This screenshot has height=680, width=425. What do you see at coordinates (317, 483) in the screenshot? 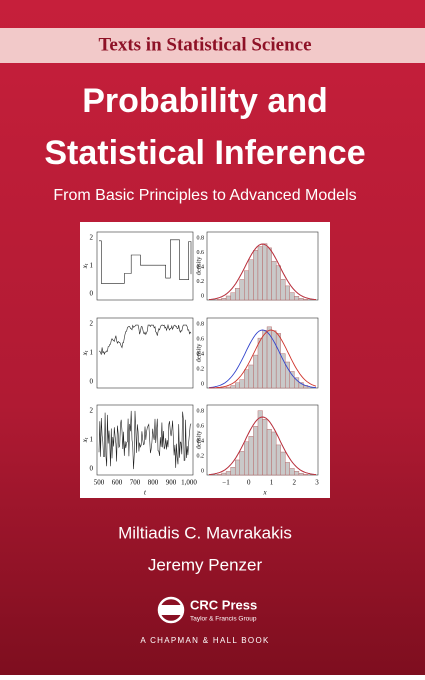
I see `x-tick-label: 3` at bounding box center [317, 483].